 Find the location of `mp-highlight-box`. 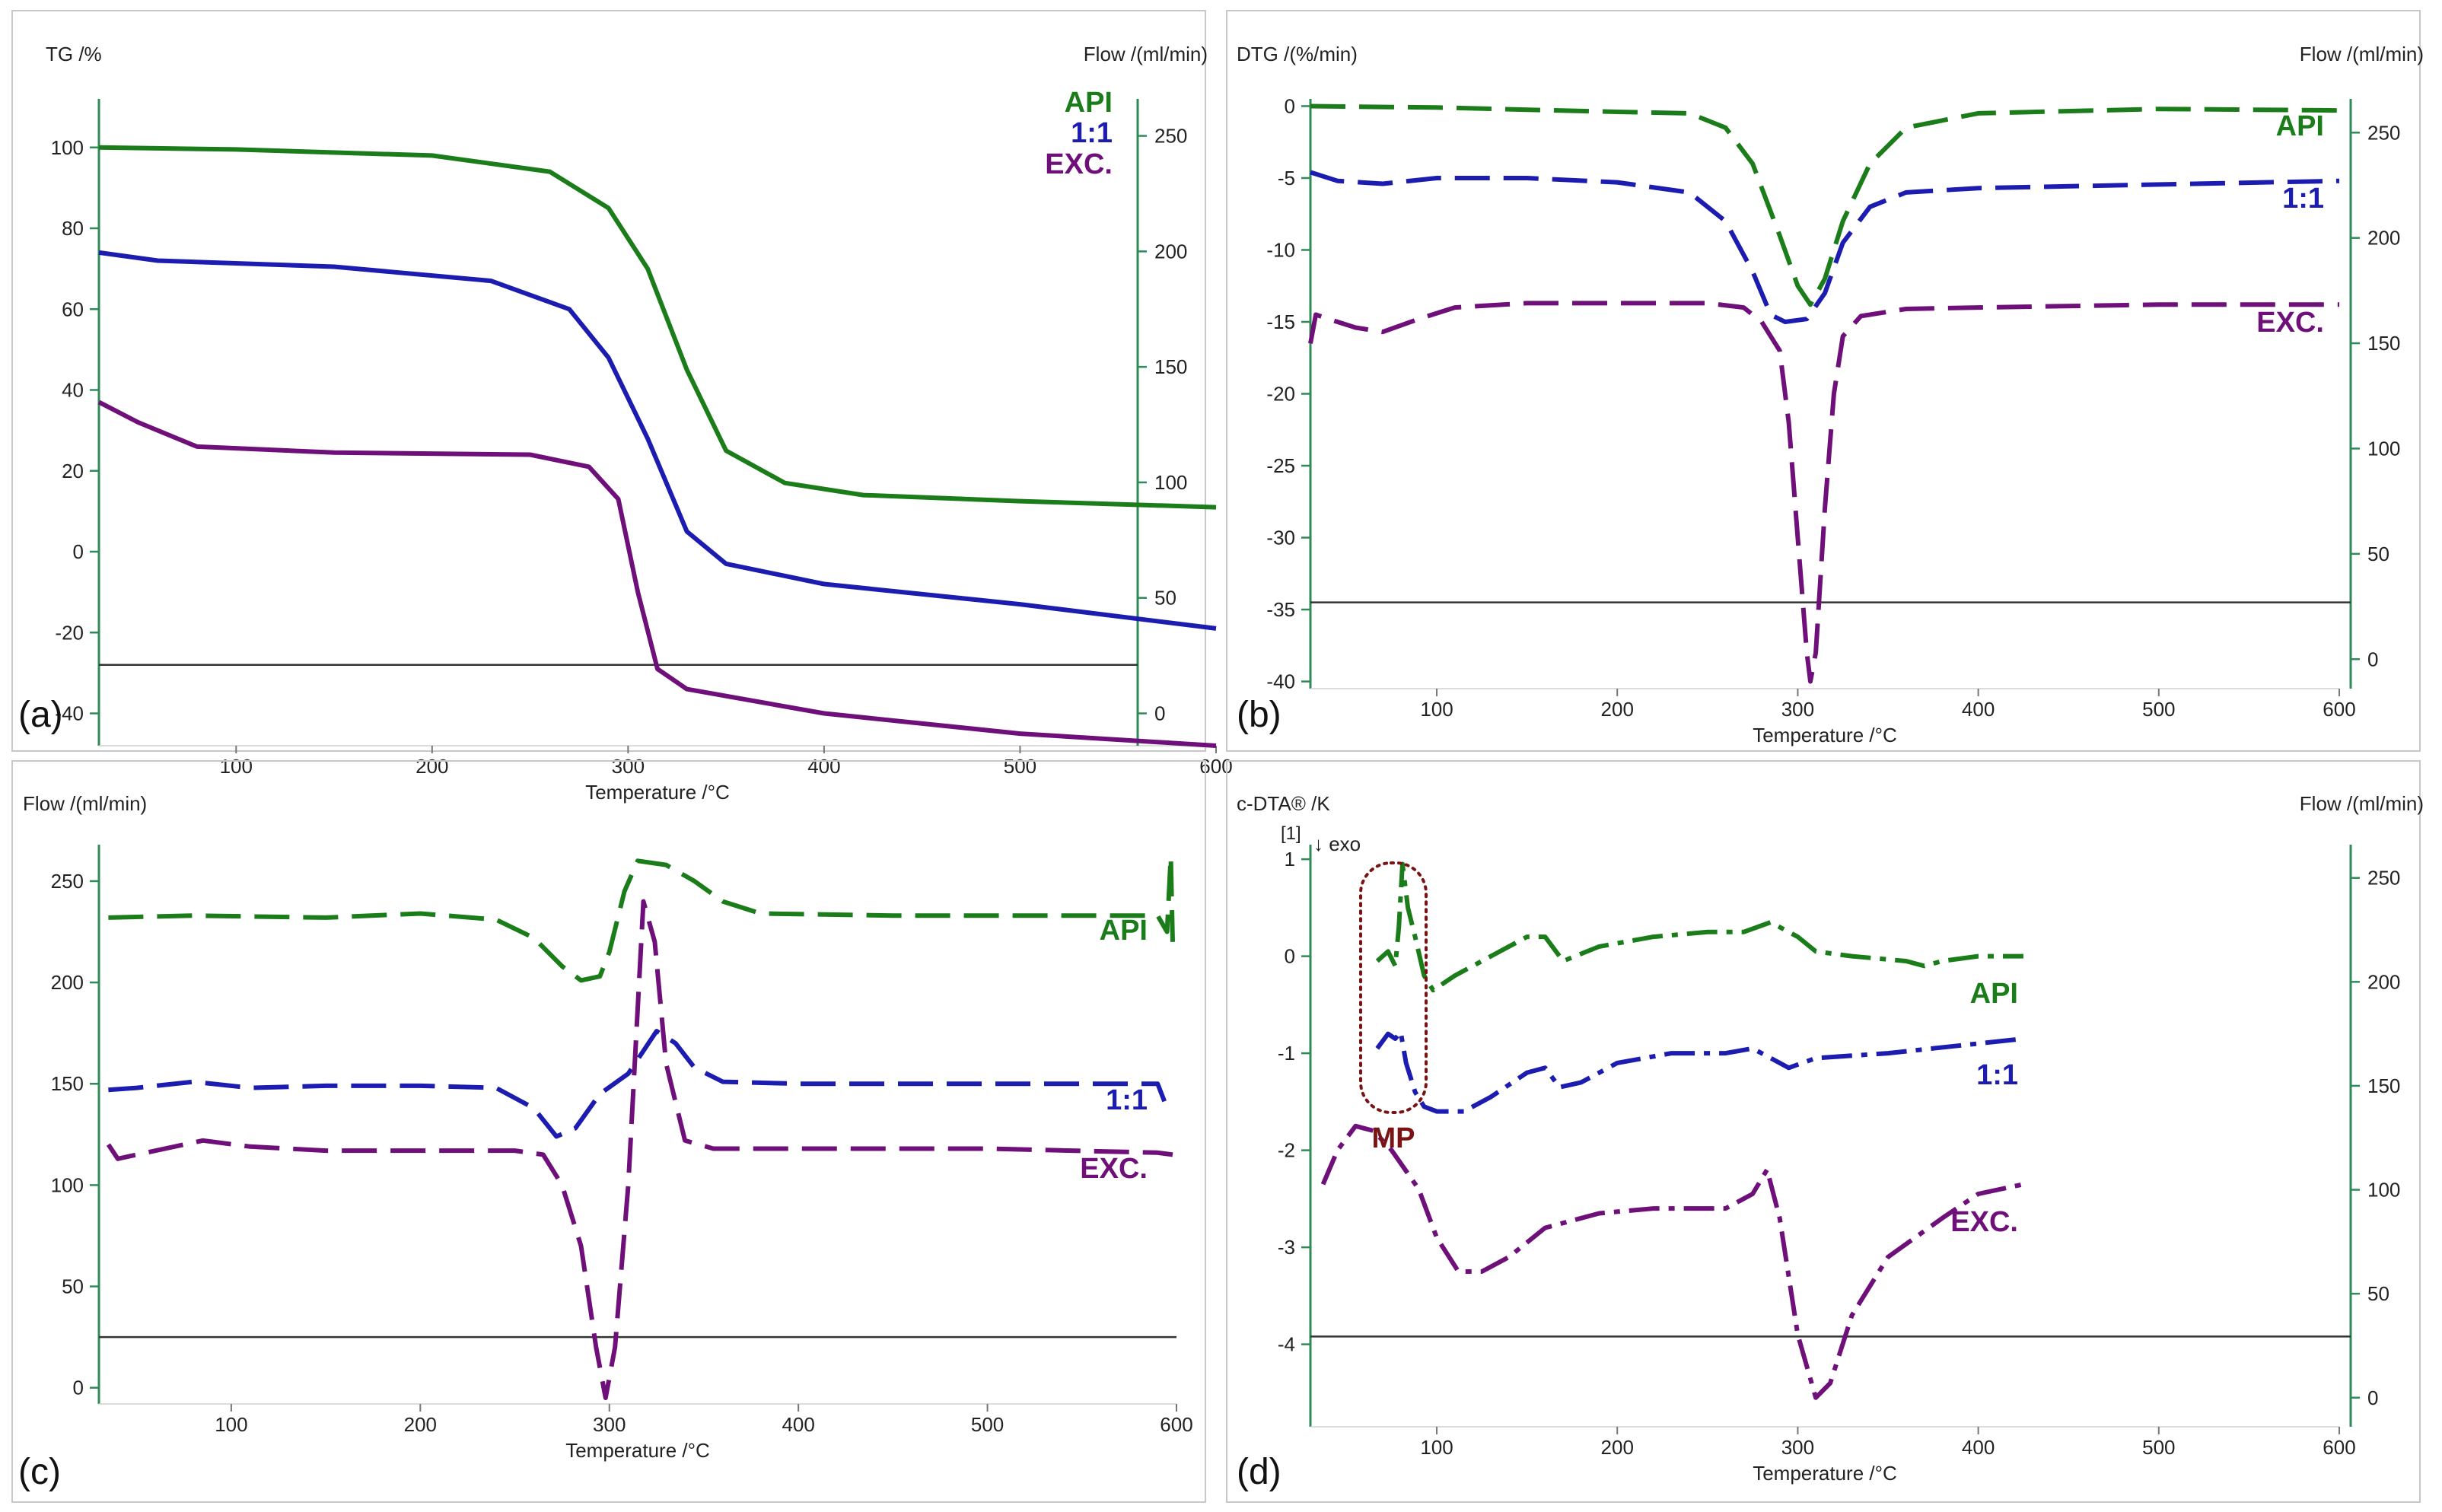

mp-highlight-box is located at coordinates (1393, 987).